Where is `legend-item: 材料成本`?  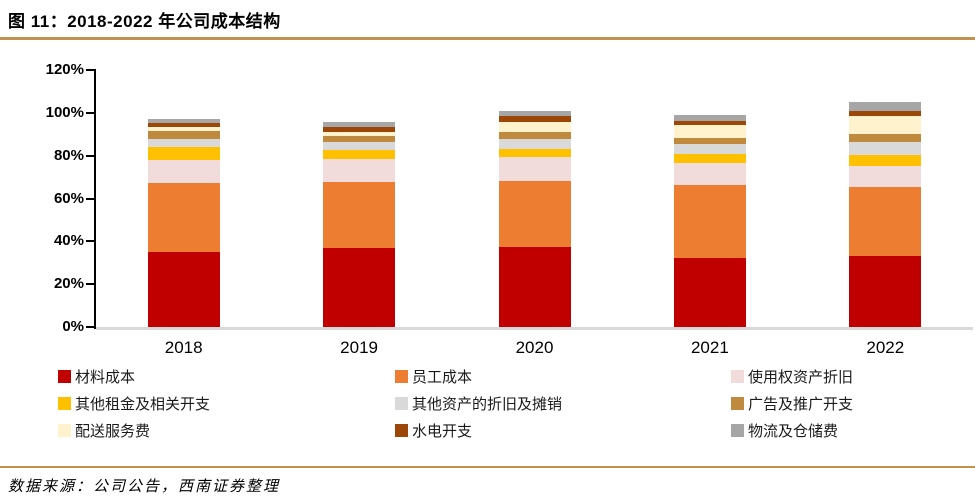
legend-item: 材料成本 is located at coordinates (226, 377).